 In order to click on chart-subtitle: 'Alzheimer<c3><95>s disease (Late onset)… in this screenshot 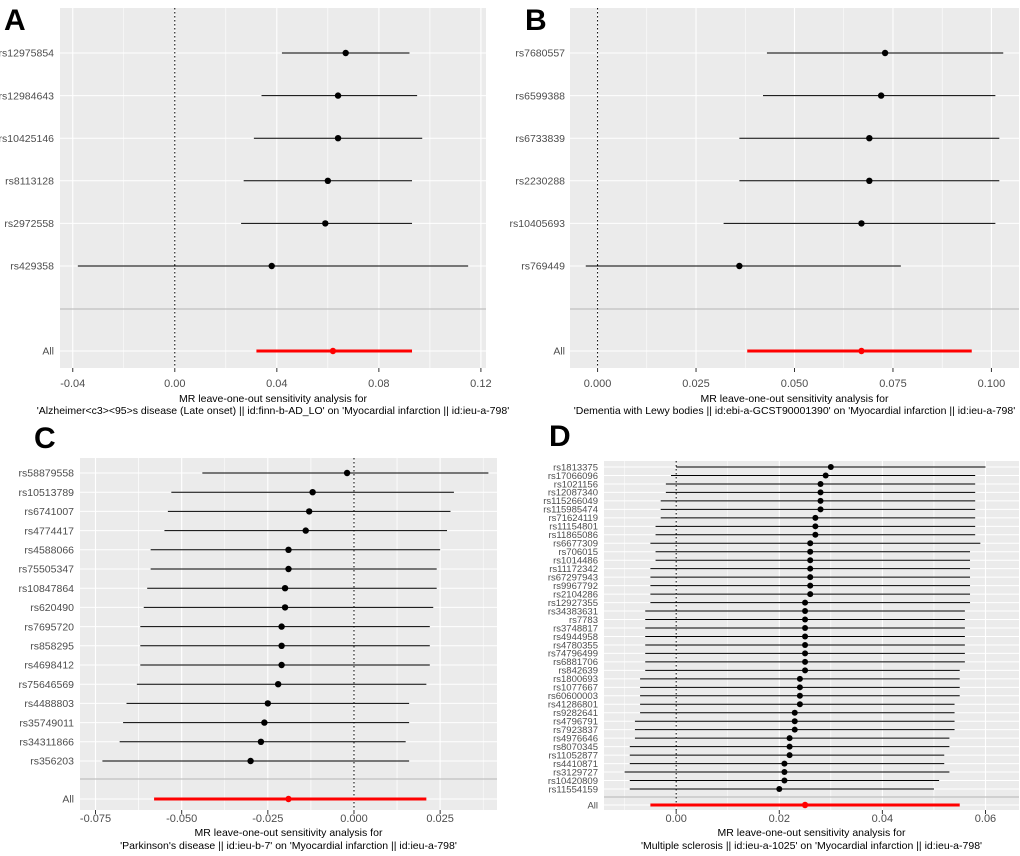, I will do `click(273, 411)`.